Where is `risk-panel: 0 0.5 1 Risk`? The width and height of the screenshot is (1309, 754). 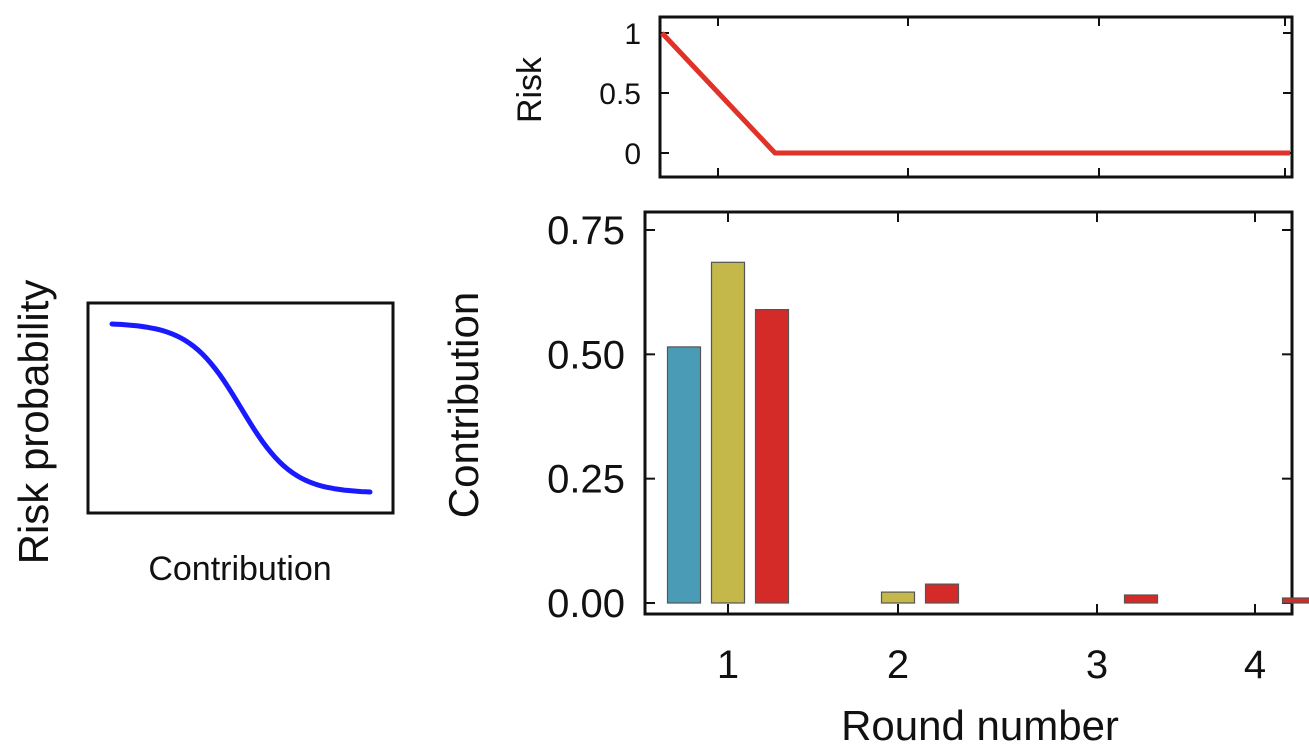 risk-panel: 0 0.5 1 Risk is located at coordinates (902, 97).